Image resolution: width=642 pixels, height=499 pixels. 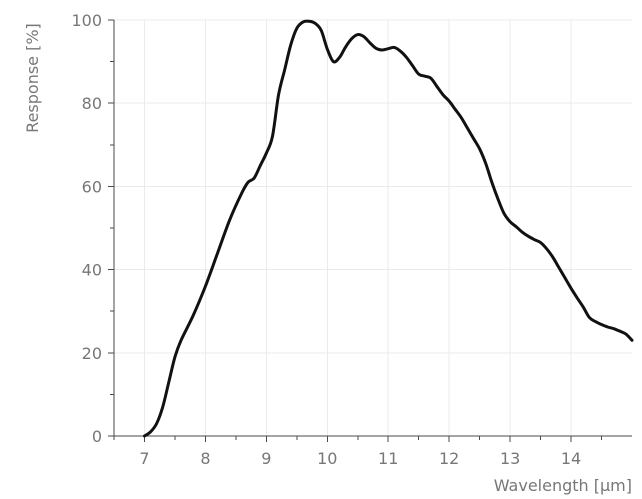 I want to click on y-tick-label: 20, so click(x=92, y=353).